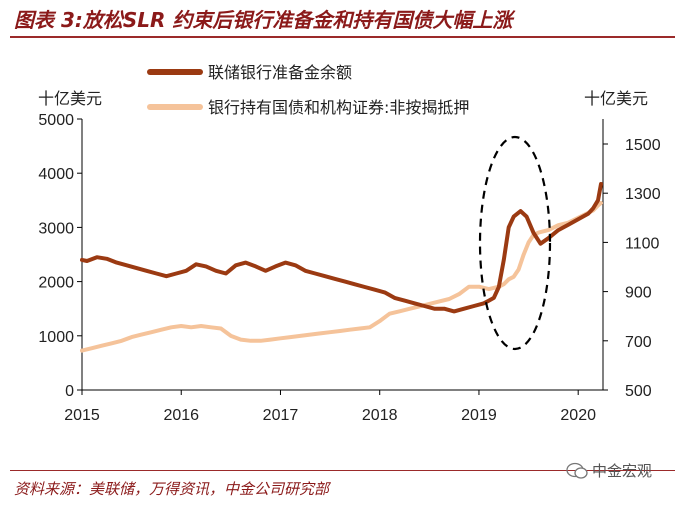 The height and width of the screenshot is (512, 685). I want to click on right-tick-label: 900, so click(638, 293).